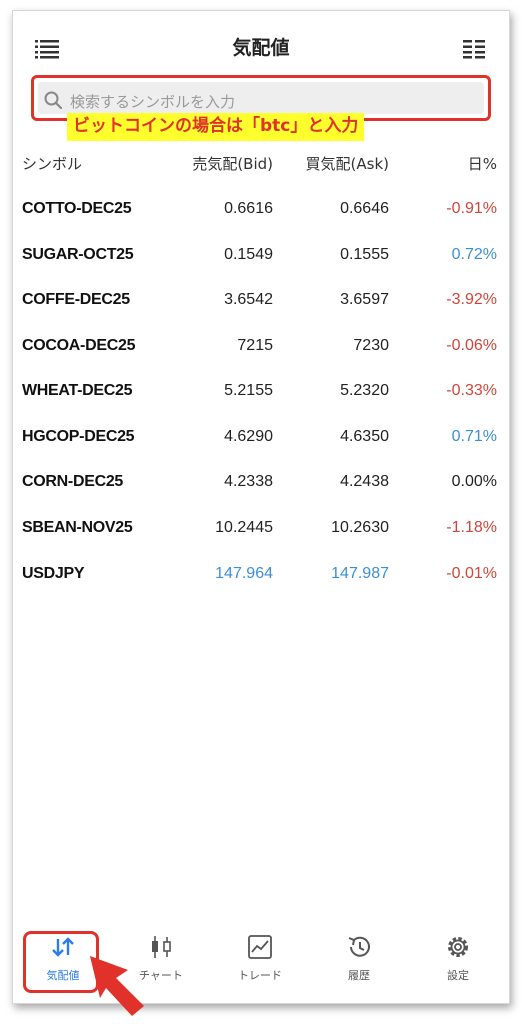  I want to click on nav-label-settings: 設定, so click(458, 975).